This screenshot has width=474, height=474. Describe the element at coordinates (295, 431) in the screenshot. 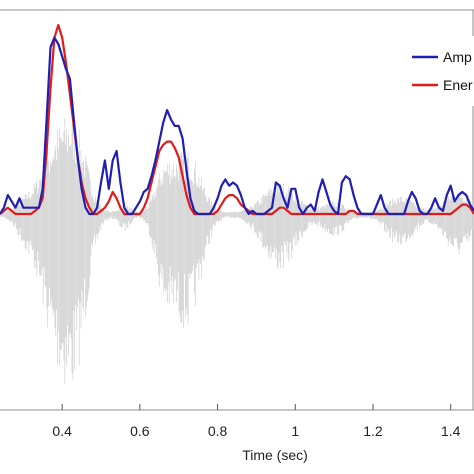

I see `x-tick-label: 1` at that location.